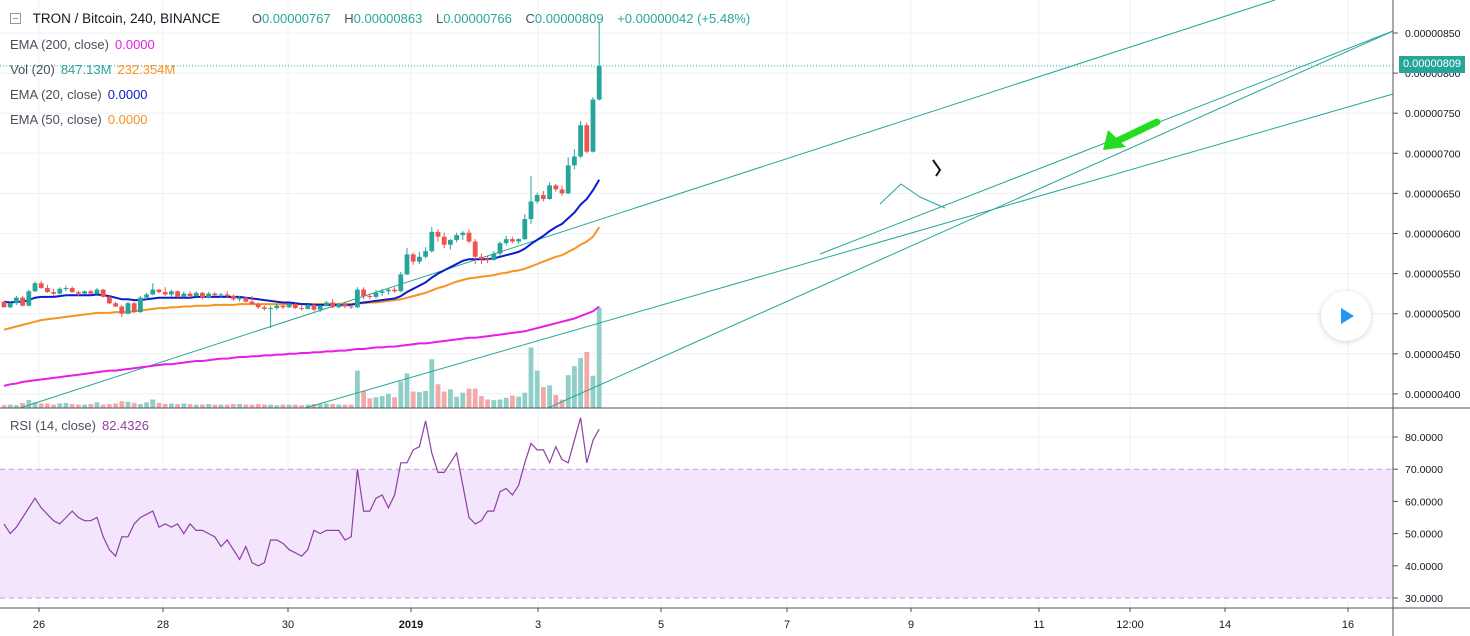 This screenshot has height=636, width=1470. I want to click on symbol-title: TRON / Bitcoin, 240, BINANCE, so click(126, 18).